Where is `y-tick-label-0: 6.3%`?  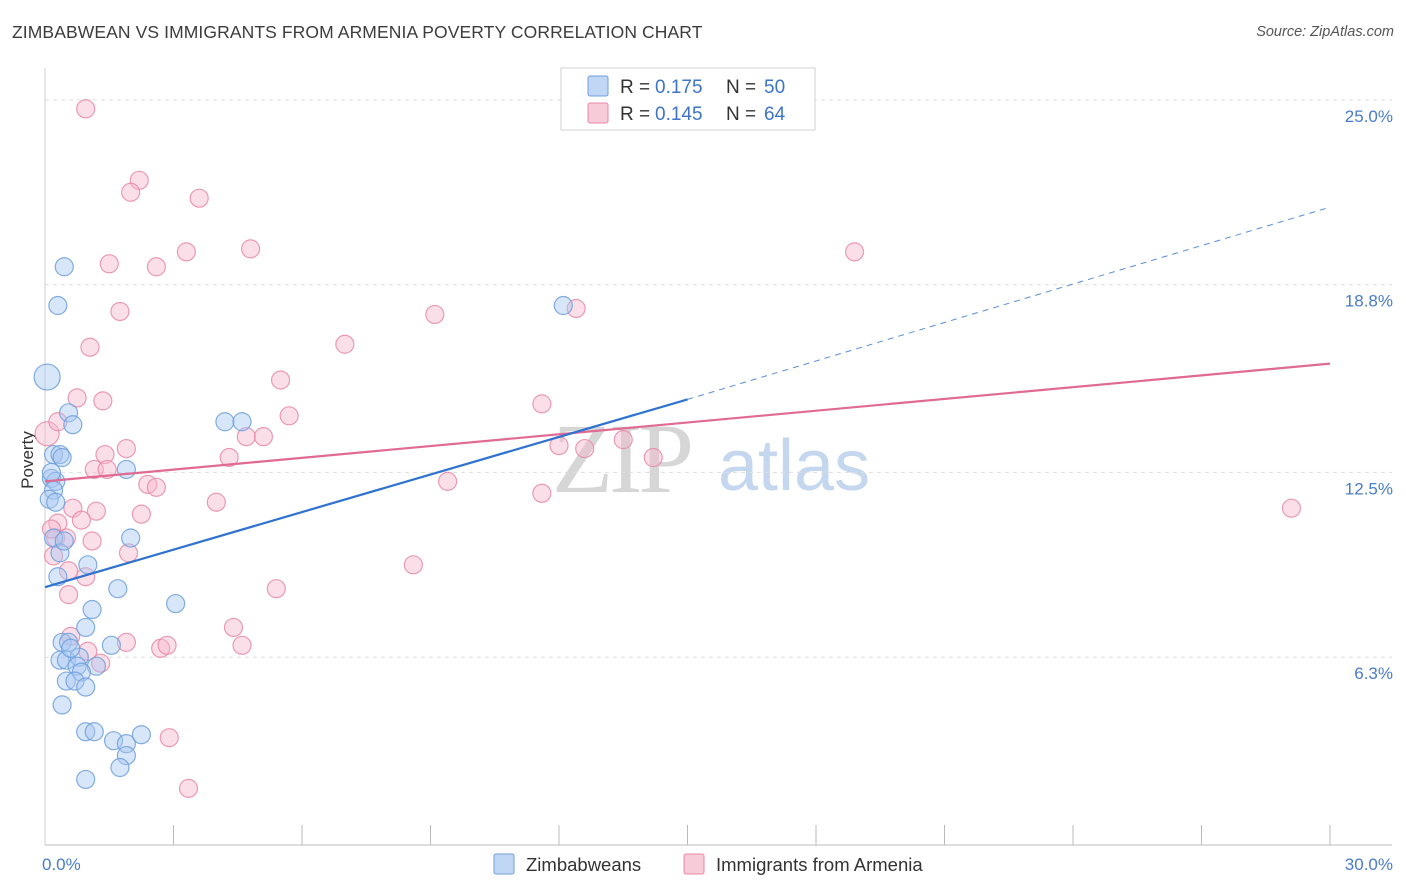
y-tick-label-0: 6.3% is located at coordinates (1373, 673).